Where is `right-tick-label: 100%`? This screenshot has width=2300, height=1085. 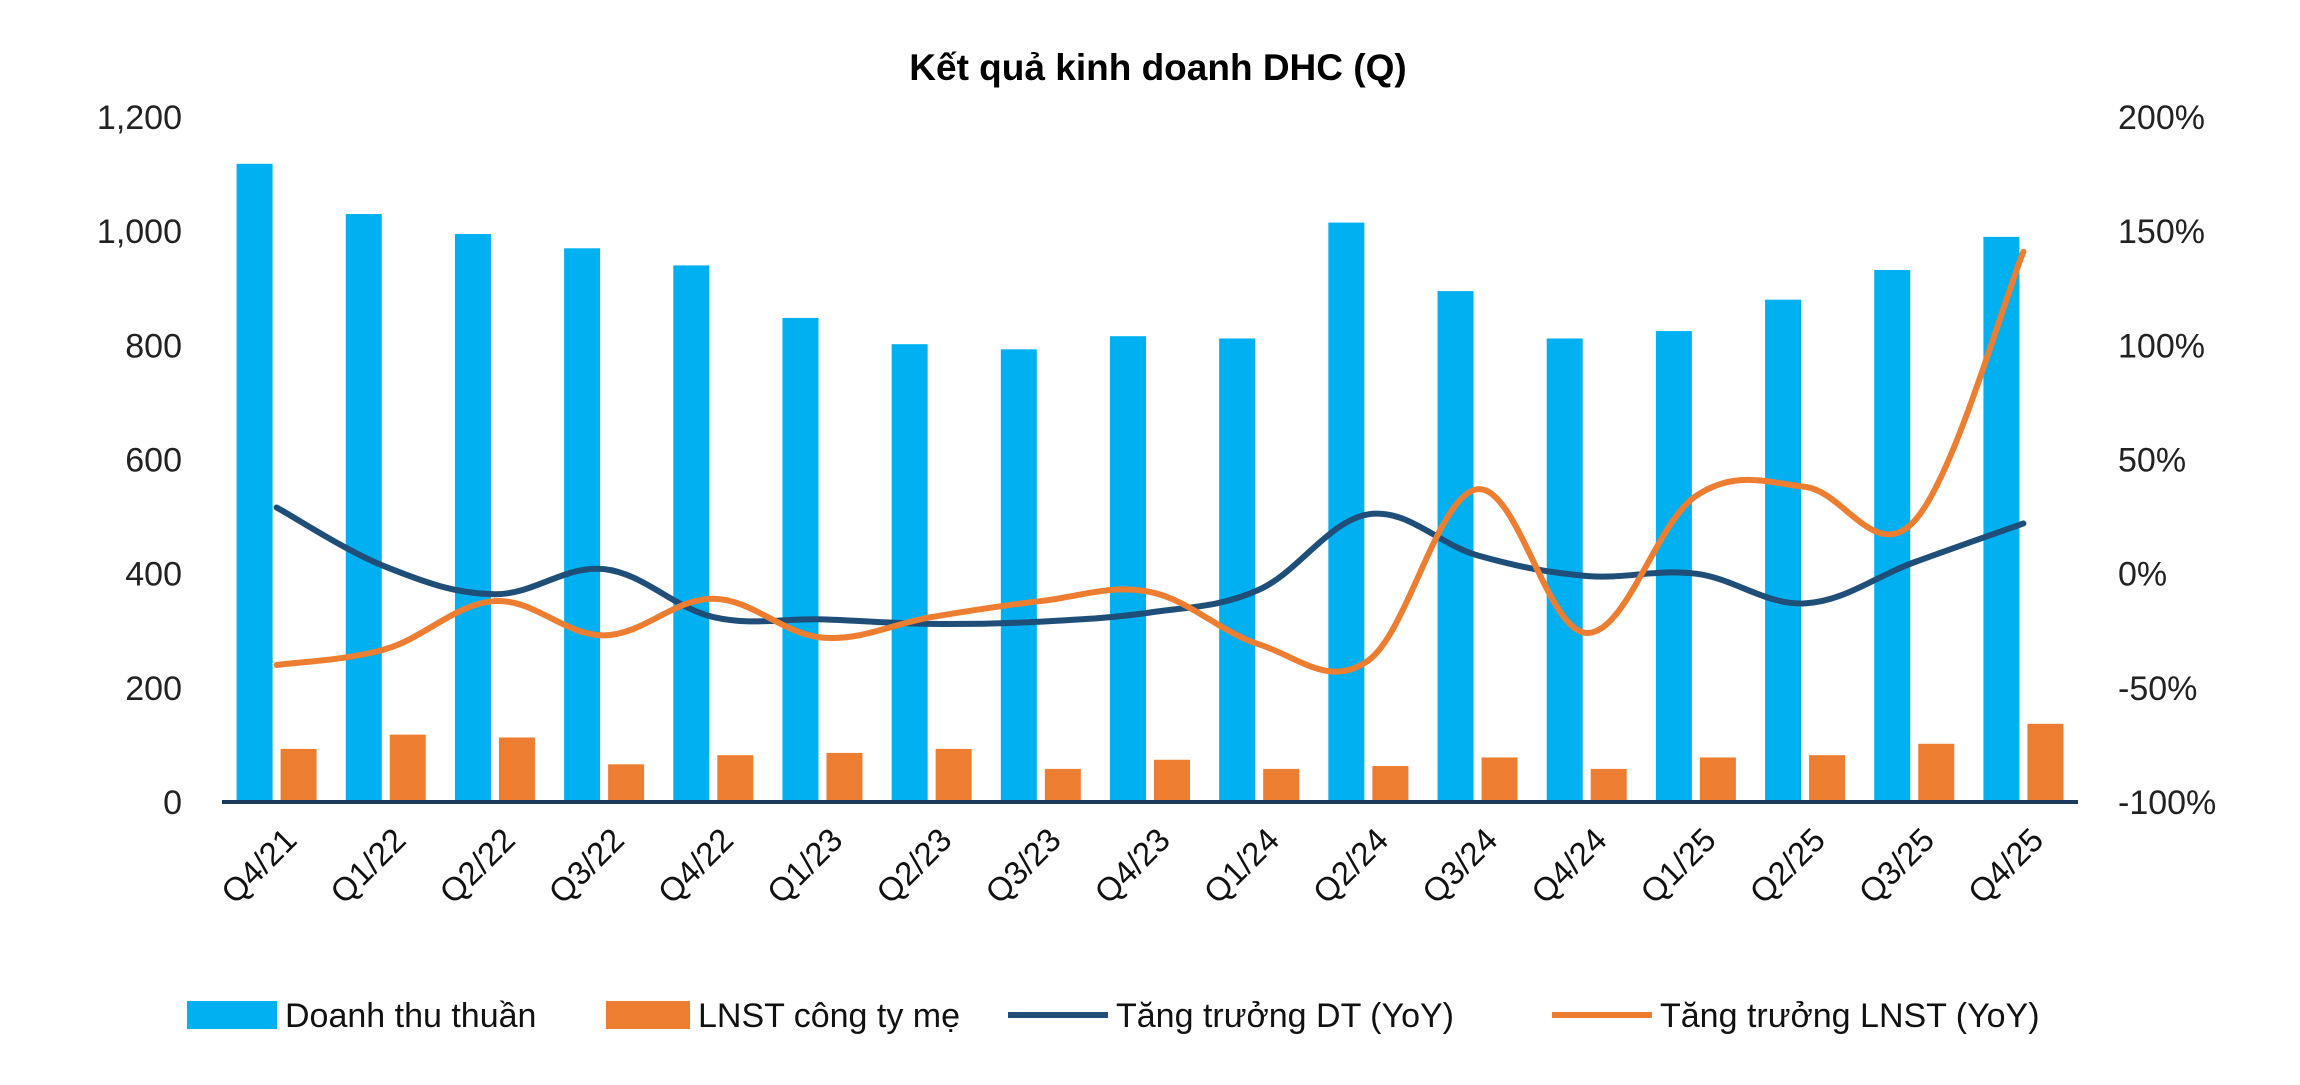
right-tick-label: 100% is located at coordinates (2161, 346).